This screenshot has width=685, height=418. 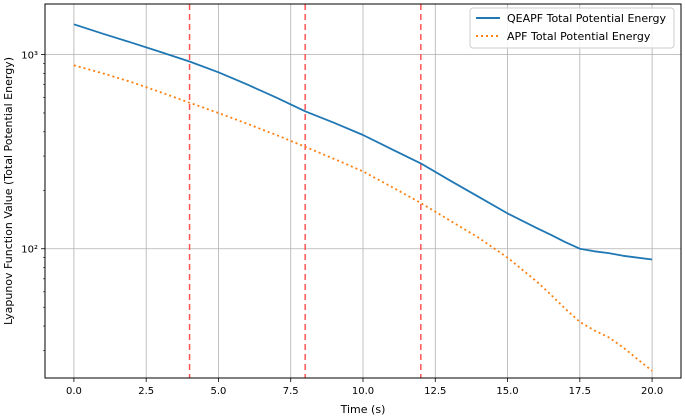 I want to click on x-tick-label: 2.5, so click(x=146, y=391).